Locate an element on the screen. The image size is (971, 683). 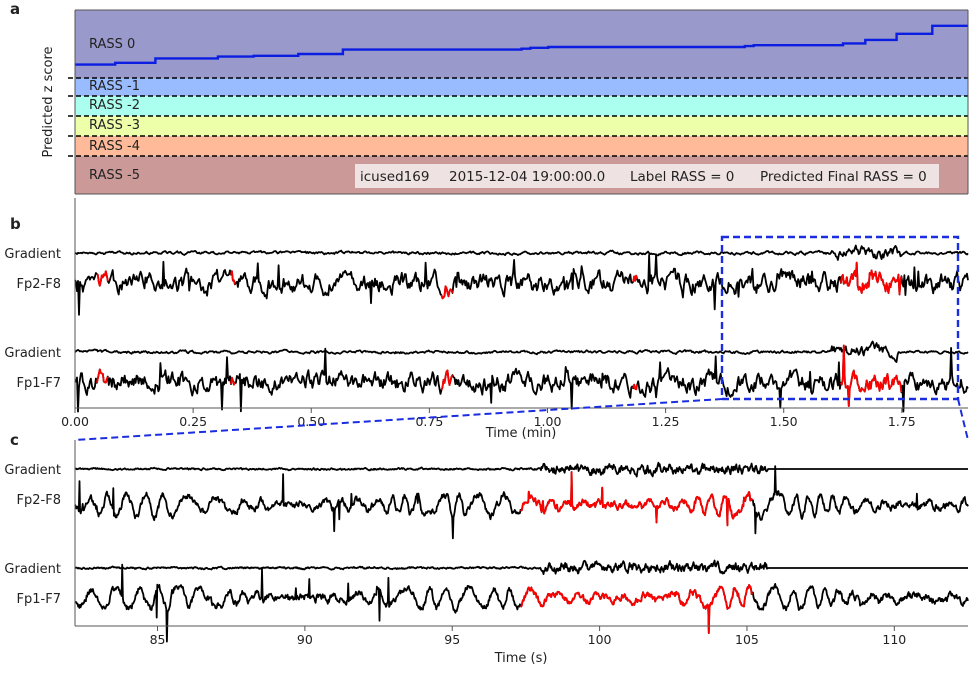
band-label-rass-5: RASS -5 is located at coordinates (114, 175).